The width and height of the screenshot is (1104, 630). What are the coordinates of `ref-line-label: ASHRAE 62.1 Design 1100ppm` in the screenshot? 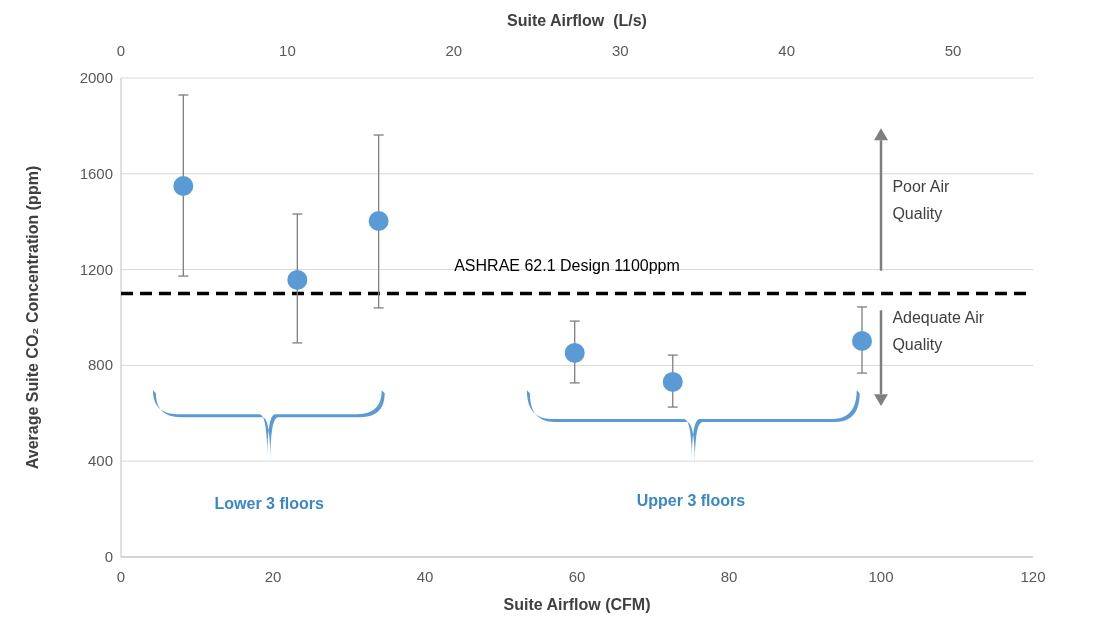 It's located at (567, 265).